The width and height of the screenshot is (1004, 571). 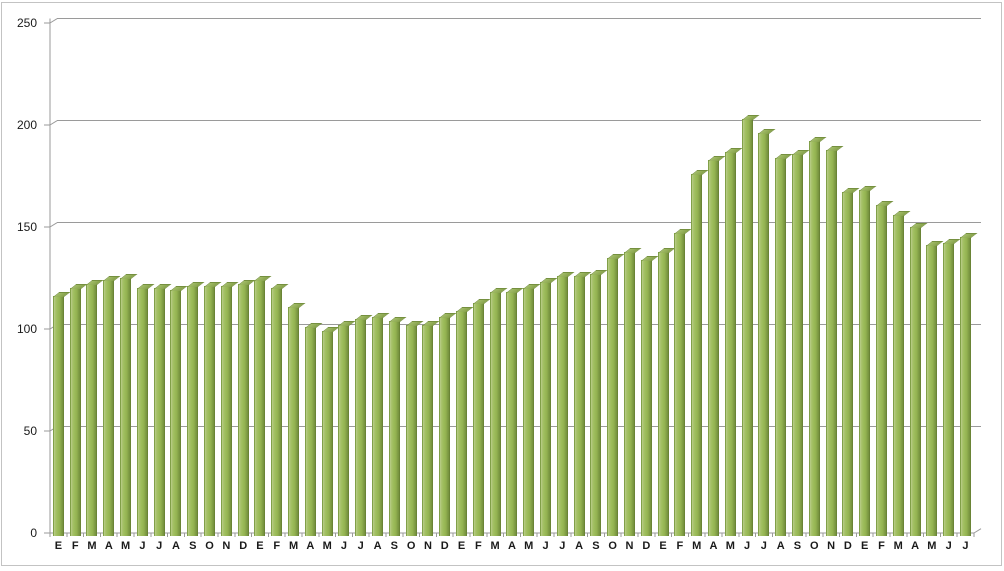 I want to click on y-axis-tick-label: 150, so click(x=26, y=227).